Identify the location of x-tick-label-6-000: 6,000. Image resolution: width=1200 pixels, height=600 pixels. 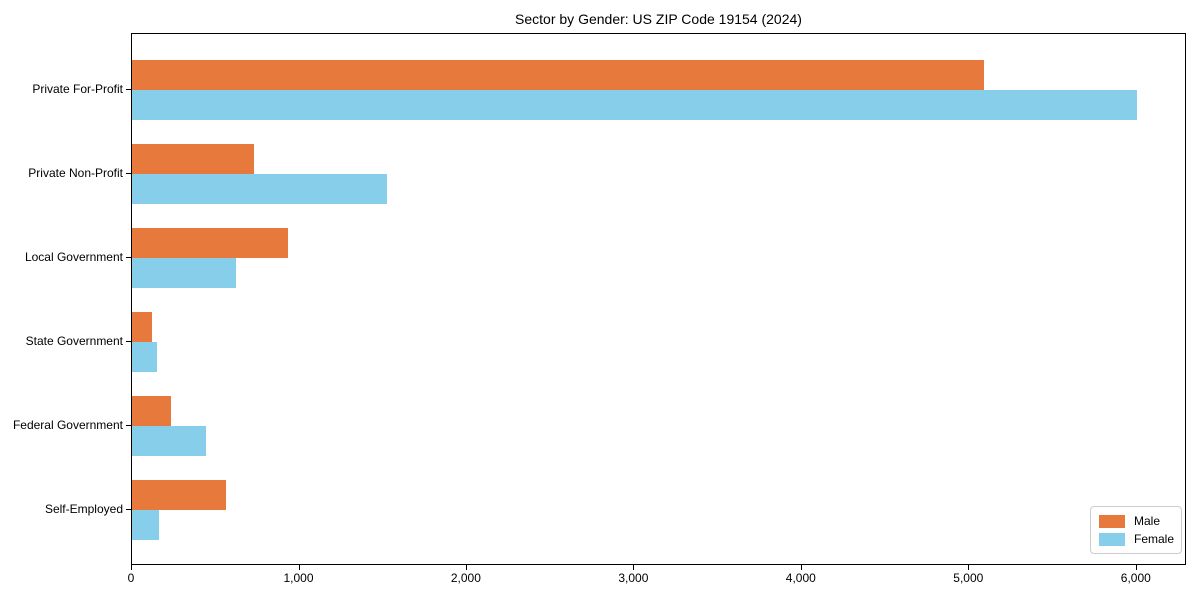
(1135, 578).